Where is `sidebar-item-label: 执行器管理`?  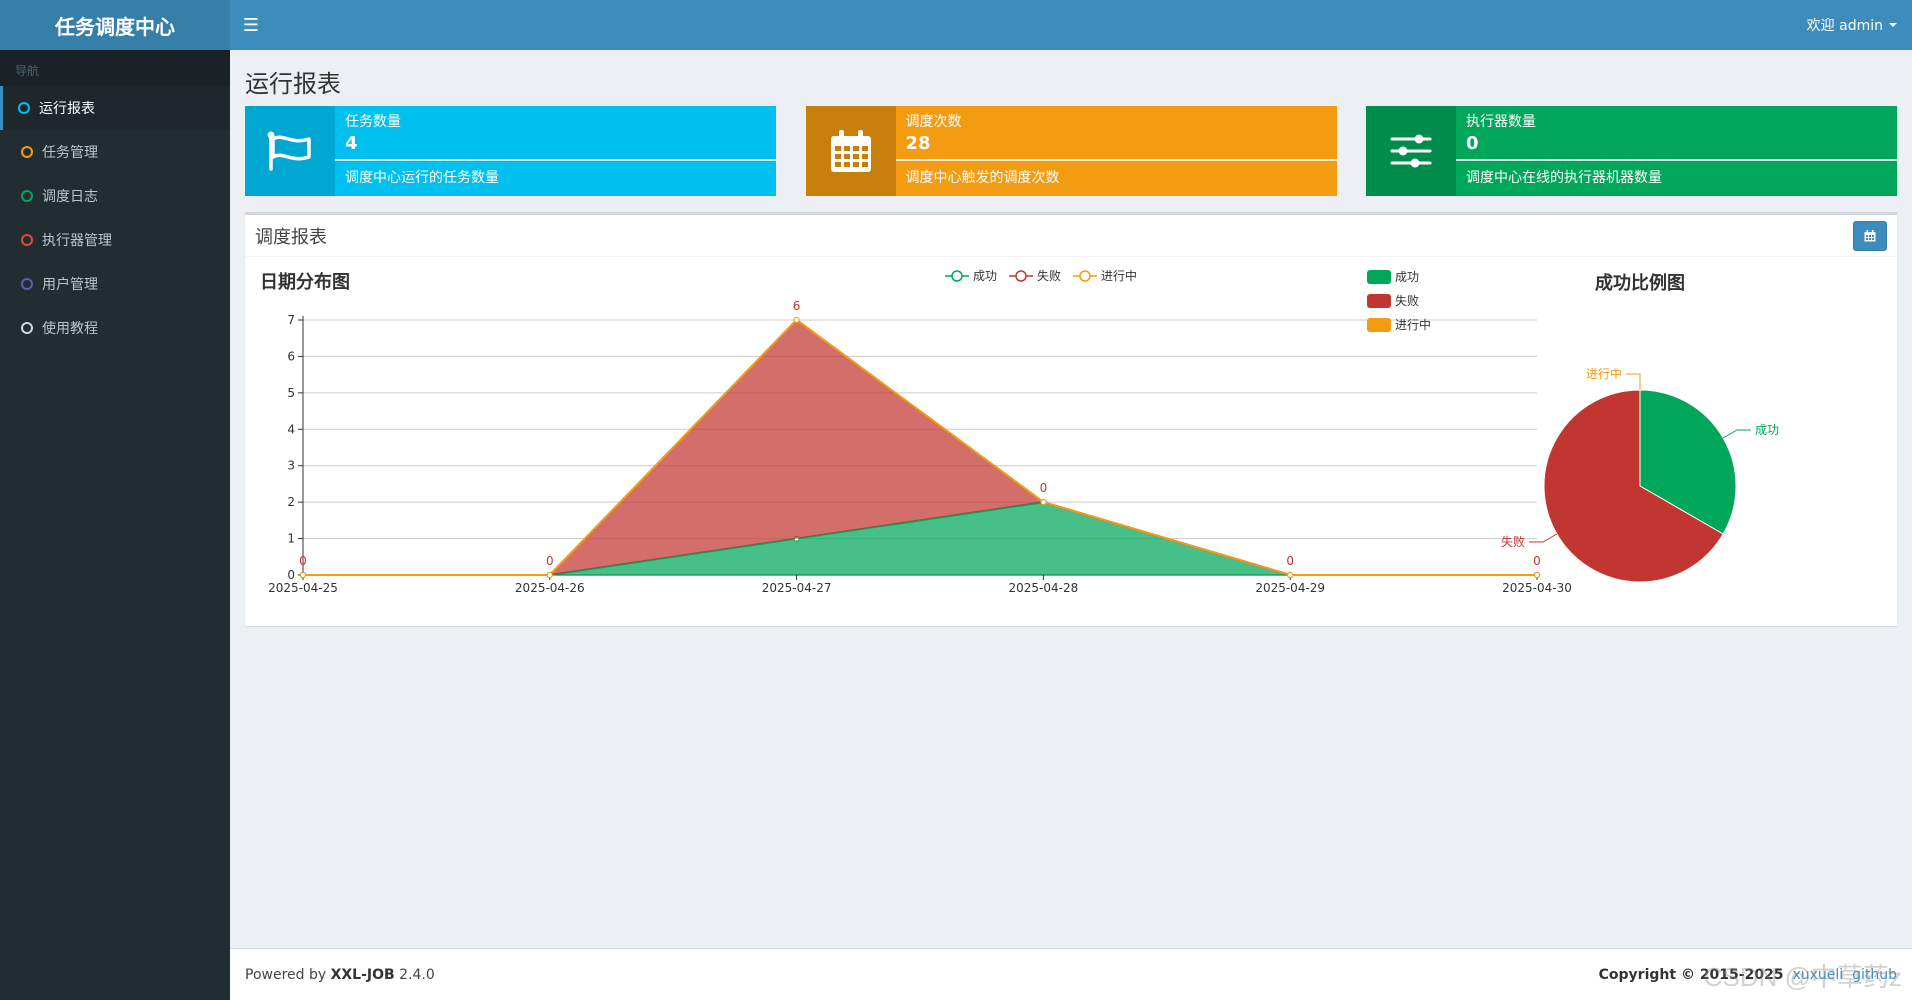
sidebar-item-label: 执行器管理 is located at coordinates (77, 241).